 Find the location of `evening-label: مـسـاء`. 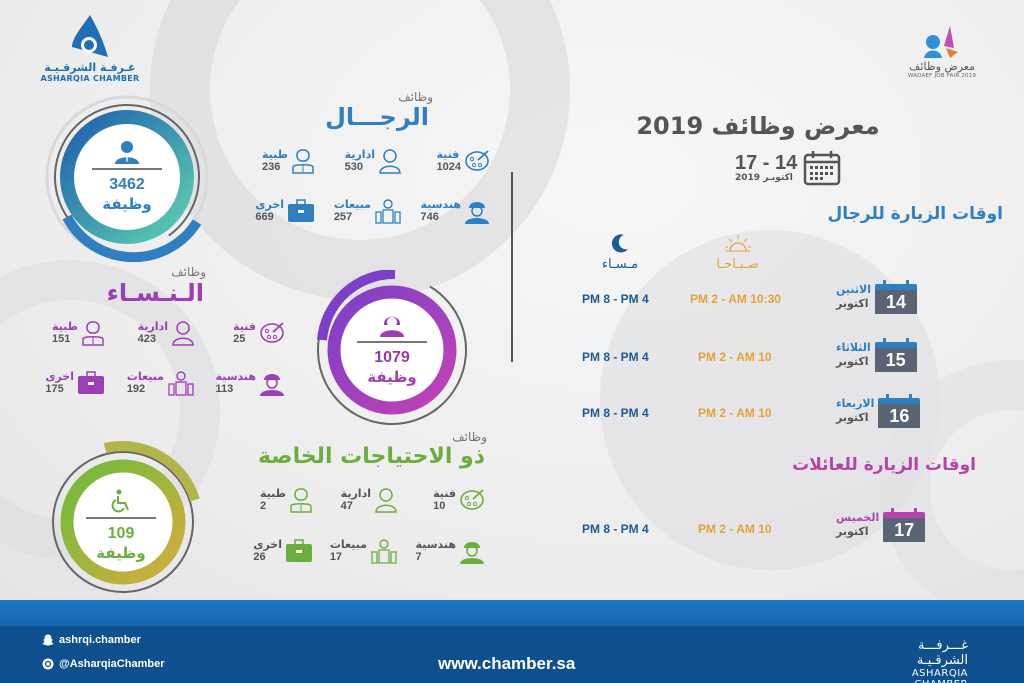

evening-label: مـسـاء is located at coordinates (620, 264).